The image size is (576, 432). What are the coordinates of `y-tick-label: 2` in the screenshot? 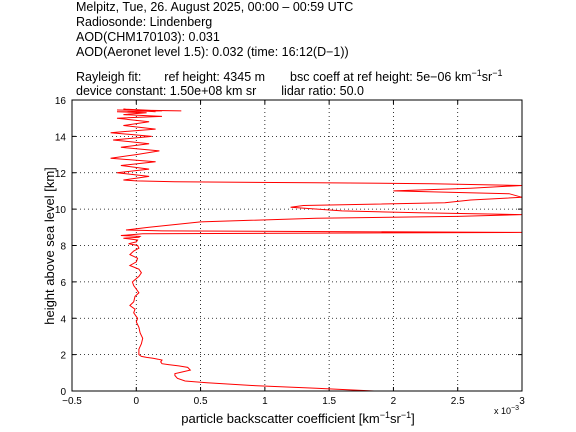 It's located at (63, 356).